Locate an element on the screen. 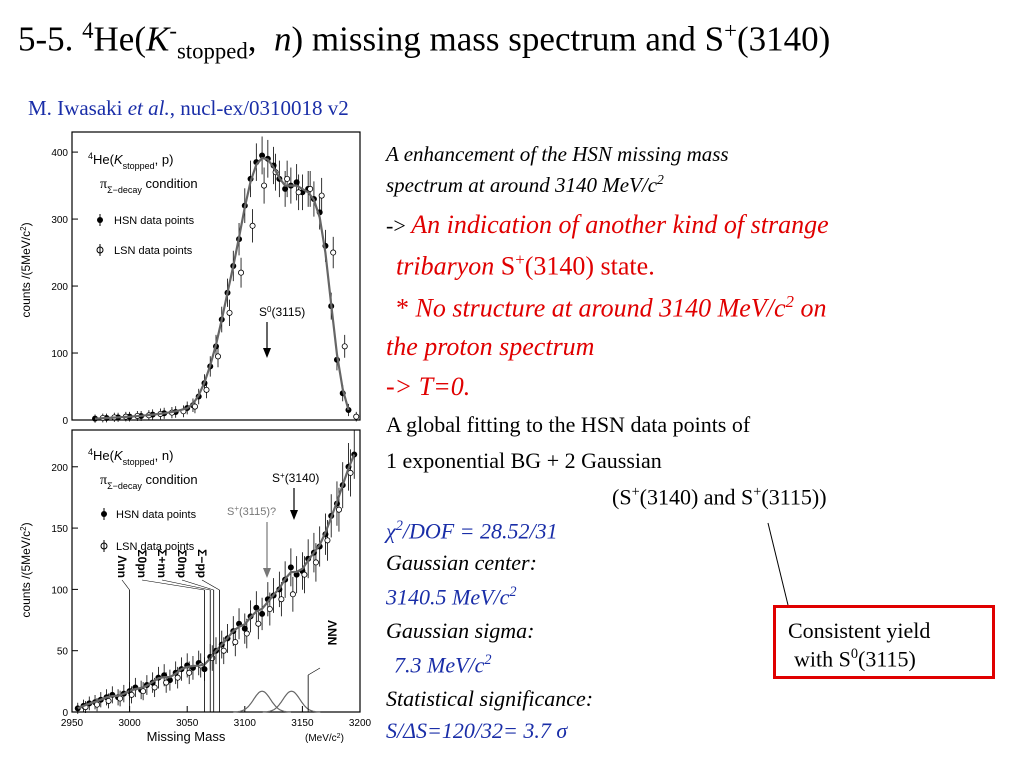 The image size is (1024, 768). threshold-label-lambda-NN: ΛNN is located at coordinates (332, 632).